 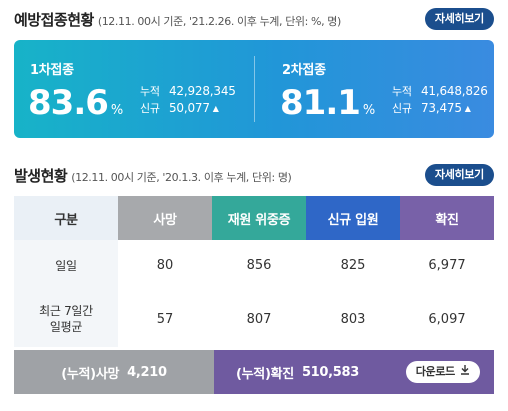 I want to click on first-dose-cumulative-label: 누적, so click(x=150, y=91).